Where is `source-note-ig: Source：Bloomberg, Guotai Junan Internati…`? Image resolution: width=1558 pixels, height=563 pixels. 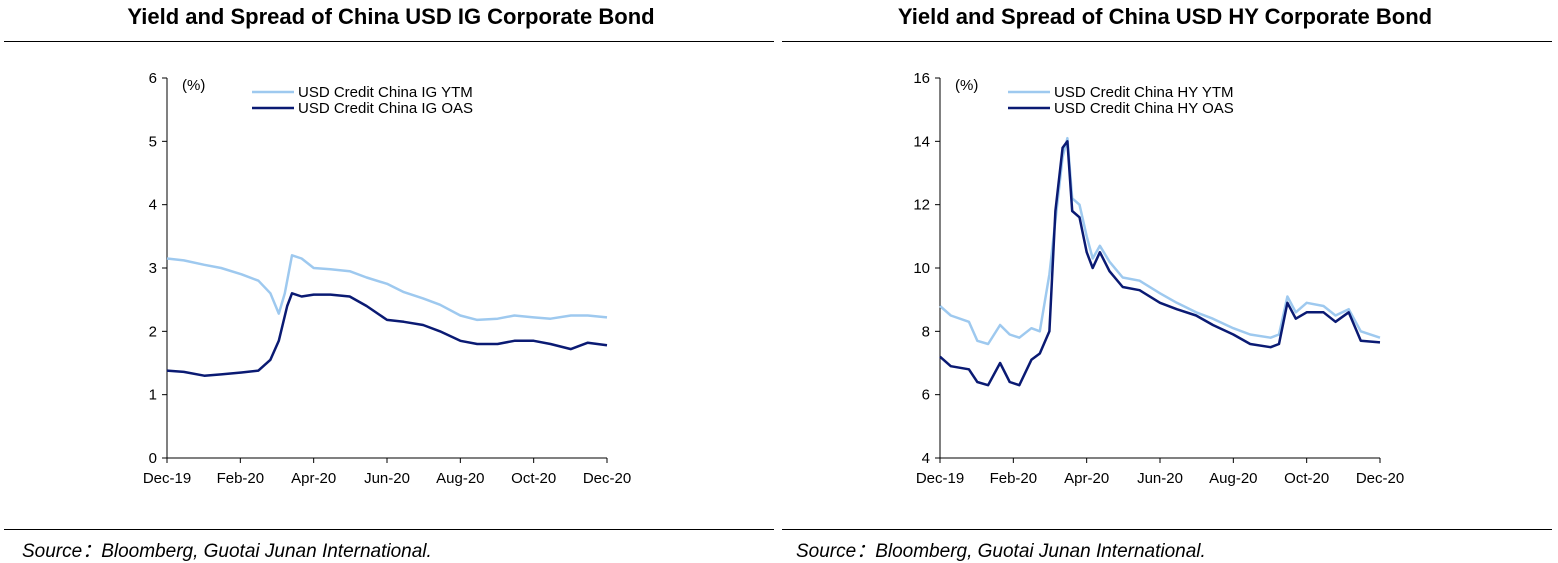 source-note-ig: Source：Bloomberg, Guotai Junan Internati… is located at coordinates (227, 551).